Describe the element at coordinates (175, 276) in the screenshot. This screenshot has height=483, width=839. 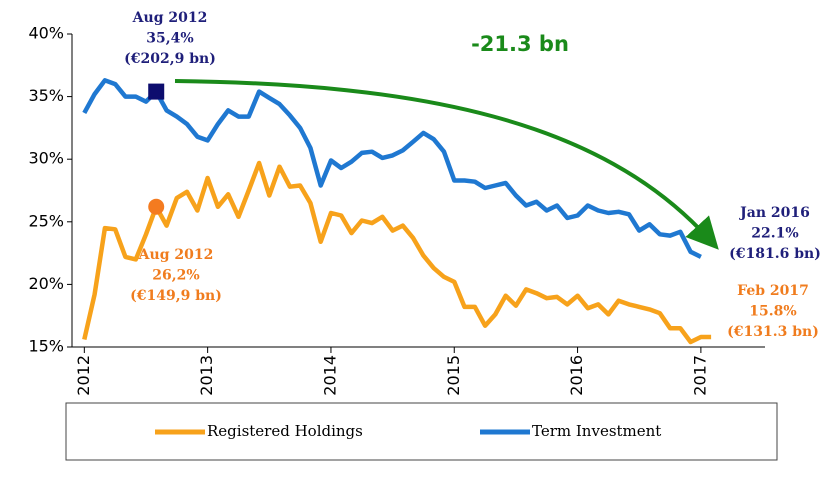
I see `annotation: 26,2%` at that location.